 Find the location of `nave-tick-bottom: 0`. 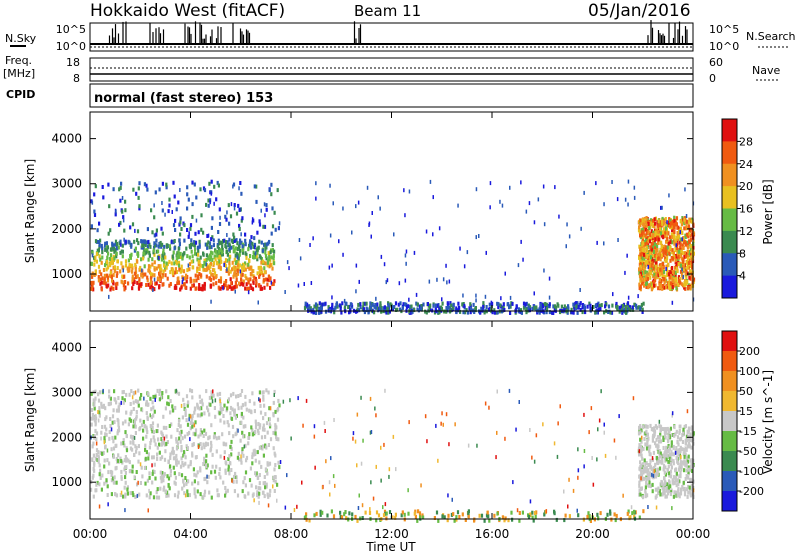

nave-tick-bottom: 0 is located at coordinates (712, 78).